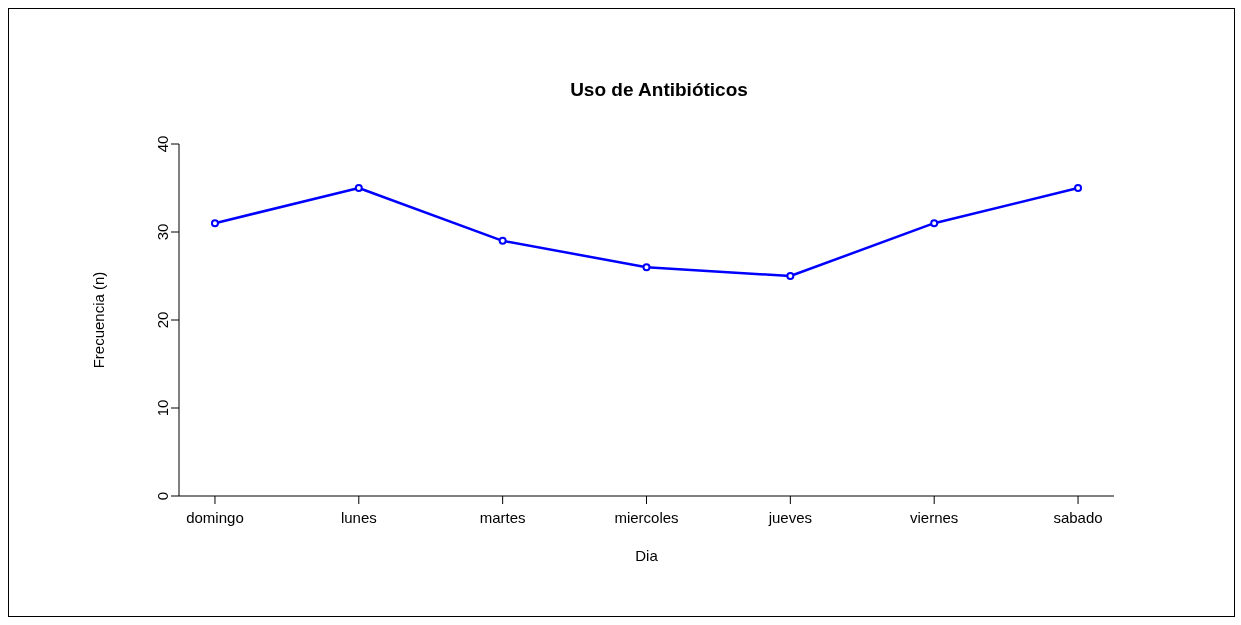 This screenshot has height=625, width=1241. What do you see at coordinates (358, 517) in the screenshot?
I see `x-tick-label: lunes` at bounding box center [358, 517].